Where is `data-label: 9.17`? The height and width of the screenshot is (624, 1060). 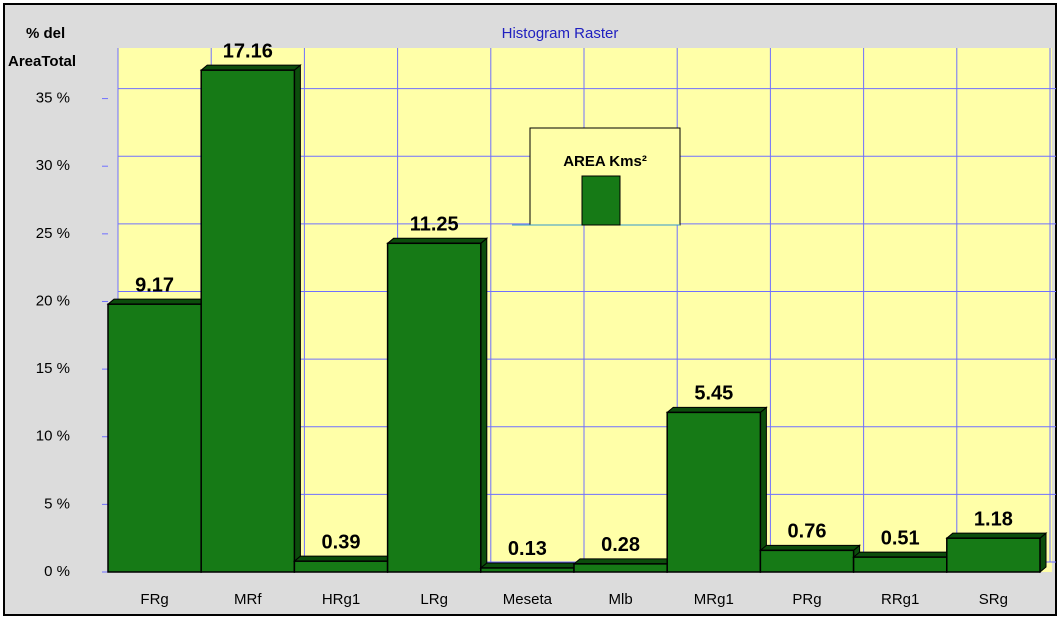
data-label: 9.17 is located at coordinates (154, 285).